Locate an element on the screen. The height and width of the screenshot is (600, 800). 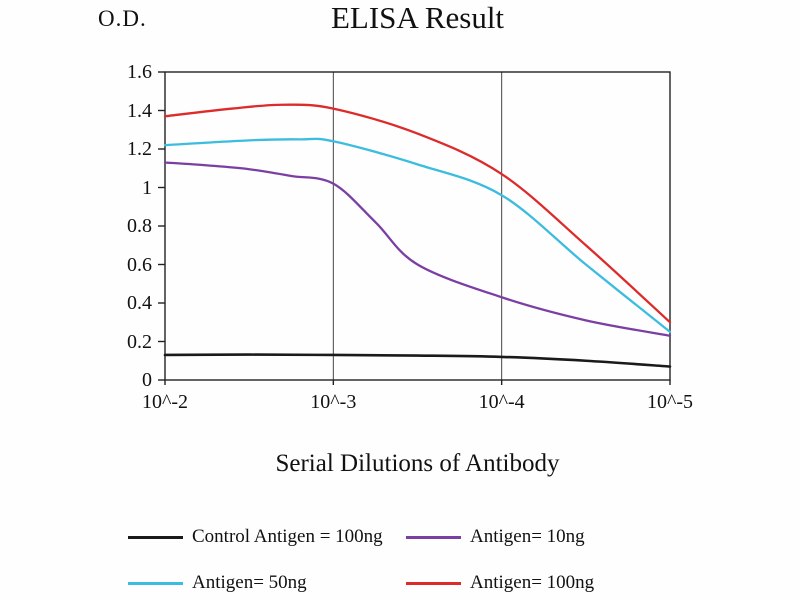
y-tick-label: 0.2 is located at coordinates (139, 341).